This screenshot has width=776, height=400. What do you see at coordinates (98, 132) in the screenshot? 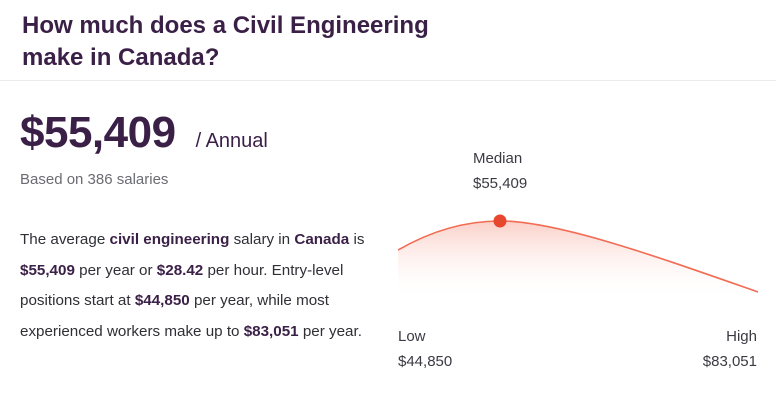
I see `salary-amount: $55,409` at bounding box center [98, 132].